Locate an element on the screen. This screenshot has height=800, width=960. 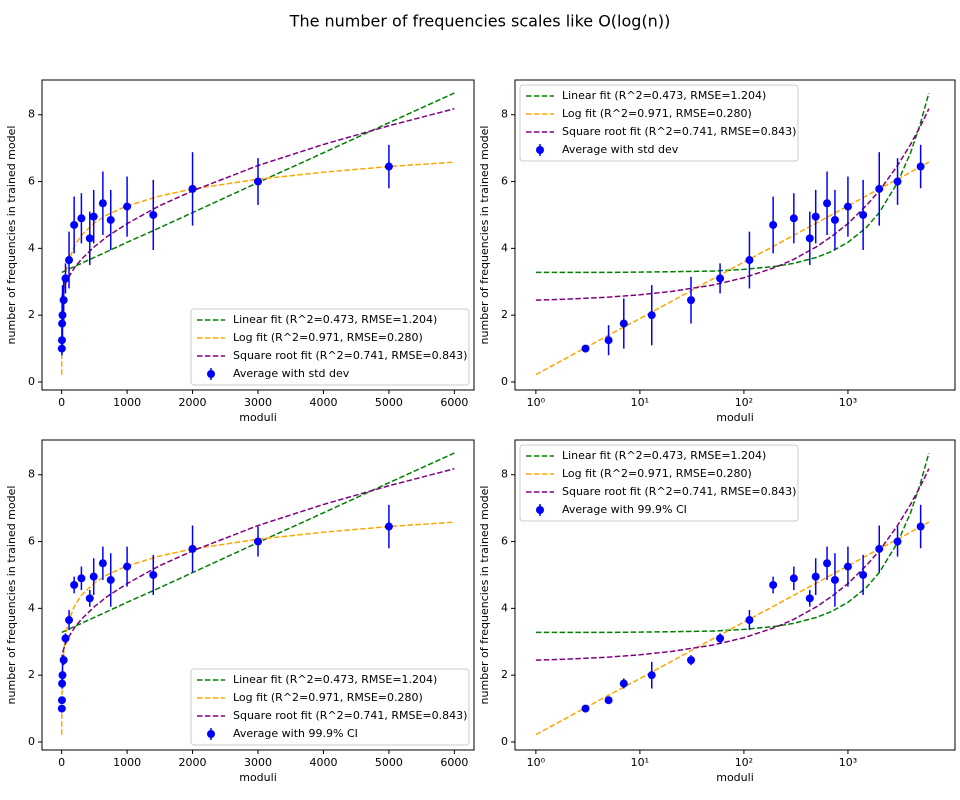
x-tick-label: 10¹ is located at coordinates (640, 762).